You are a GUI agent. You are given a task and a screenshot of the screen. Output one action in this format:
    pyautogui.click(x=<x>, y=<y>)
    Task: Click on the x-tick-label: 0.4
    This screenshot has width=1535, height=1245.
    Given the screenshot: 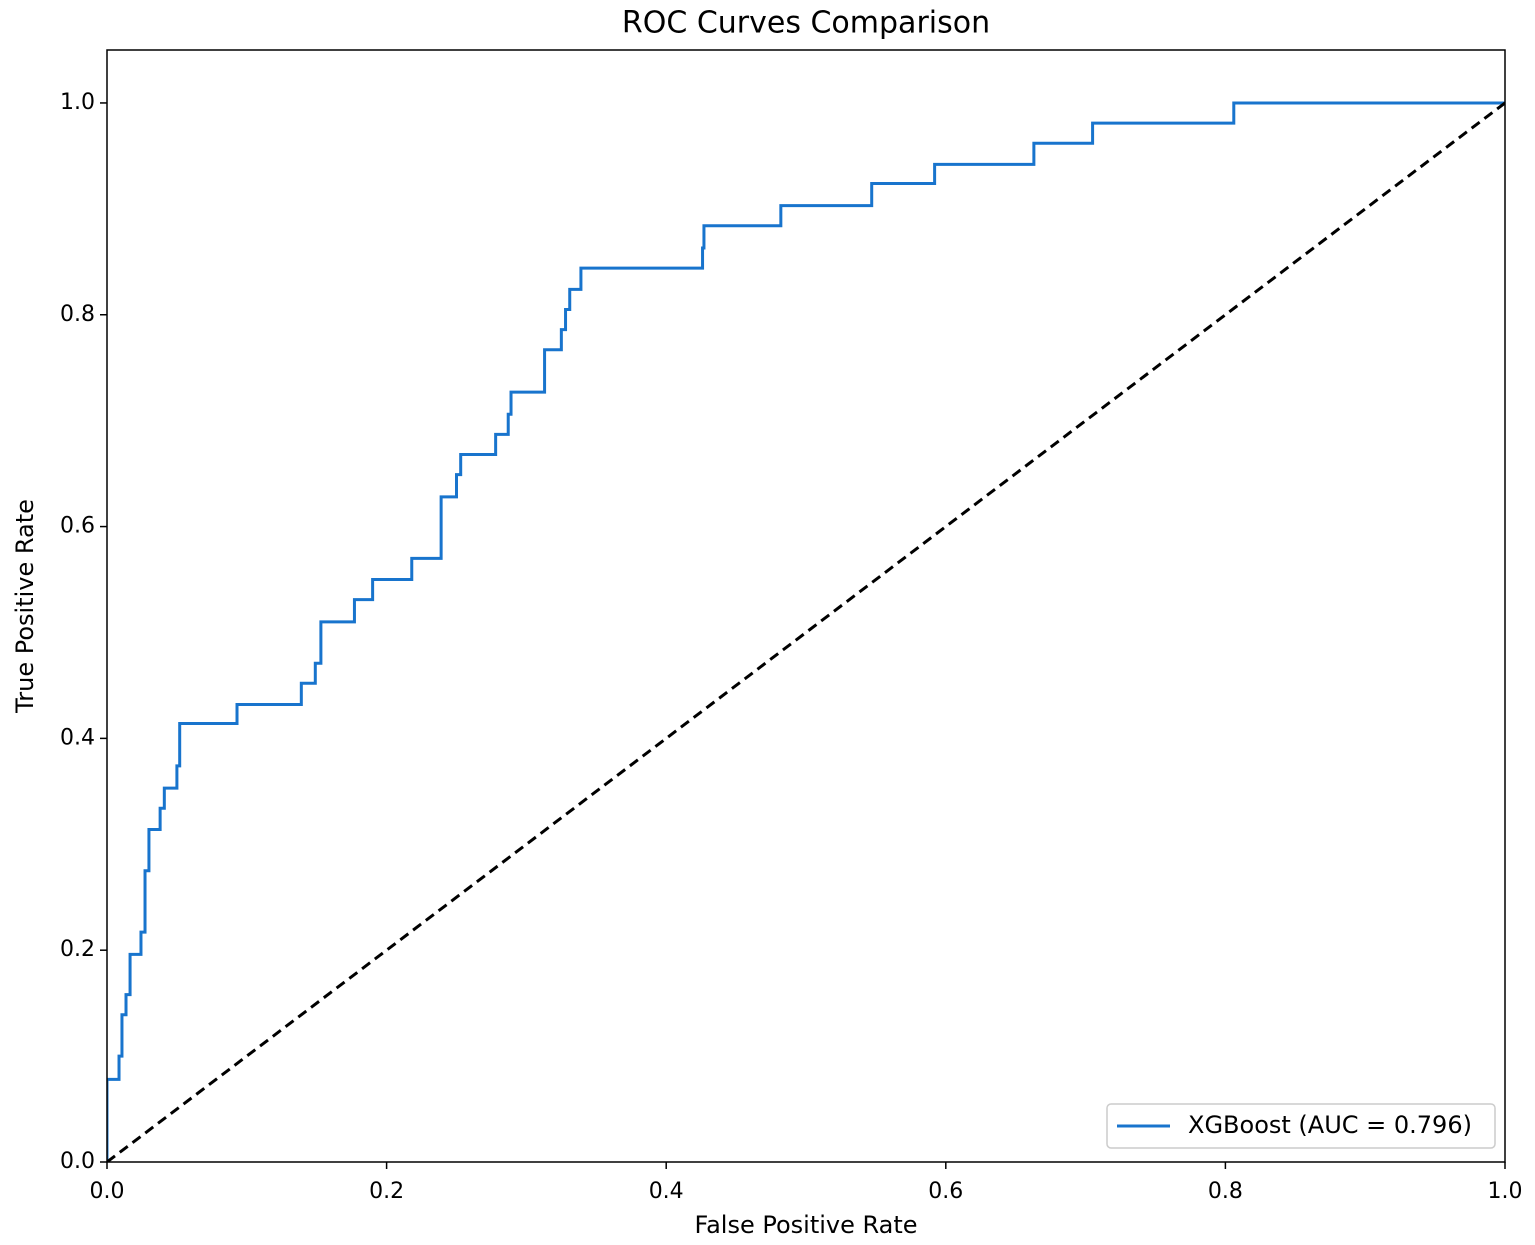 What is the action you would take?
    pyautogui.click(x=666, y=1191)
    